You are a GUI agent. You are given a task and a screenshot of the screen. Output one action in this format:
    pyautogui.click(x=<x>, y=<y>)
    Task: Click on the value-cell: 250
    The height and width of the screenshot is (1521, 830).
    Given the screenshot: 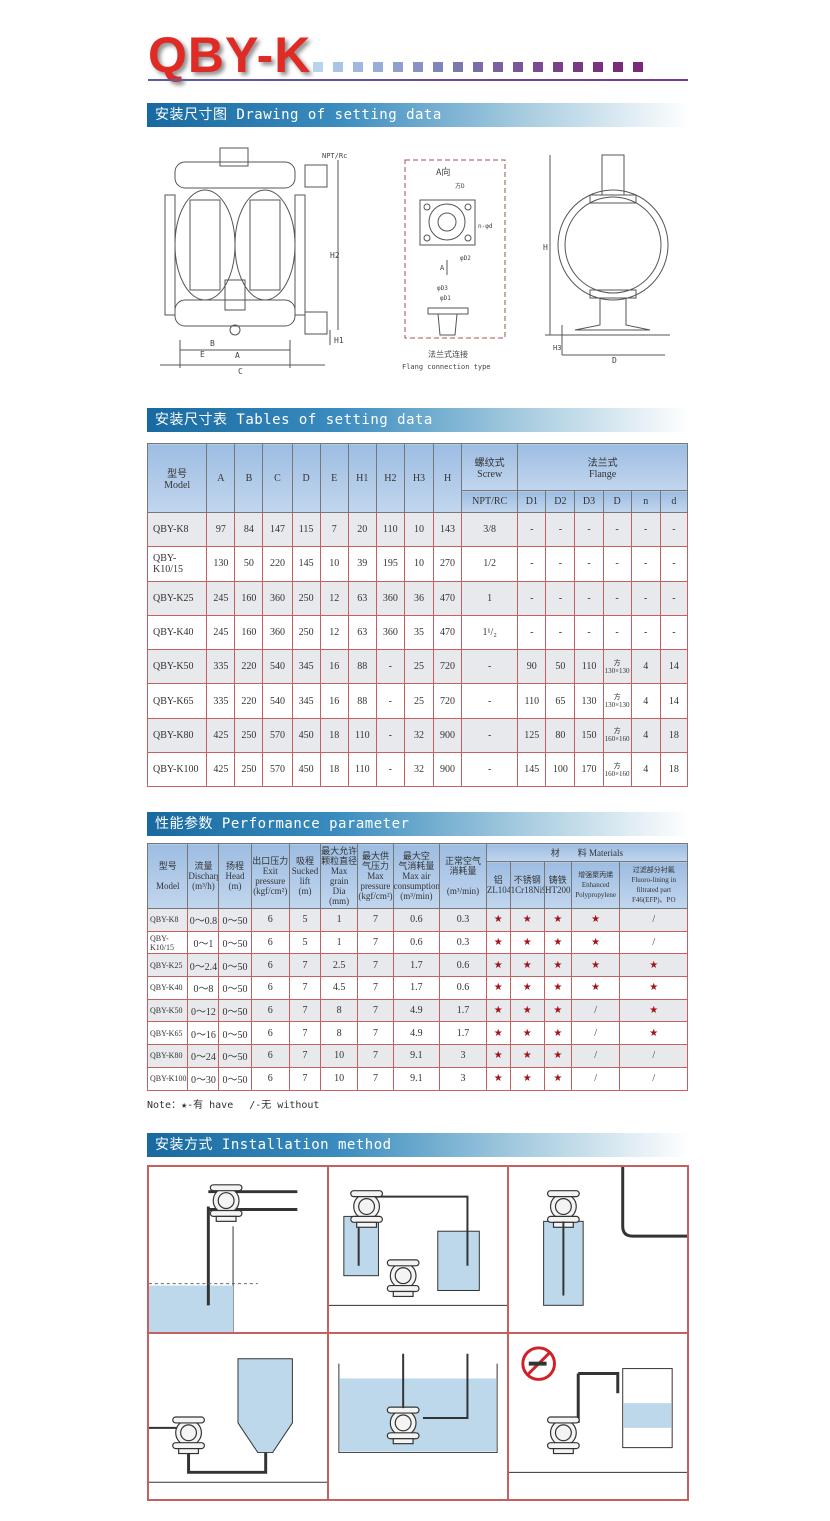 What is the action you would take?
    pyautogui.click(x=306, y=632)
    